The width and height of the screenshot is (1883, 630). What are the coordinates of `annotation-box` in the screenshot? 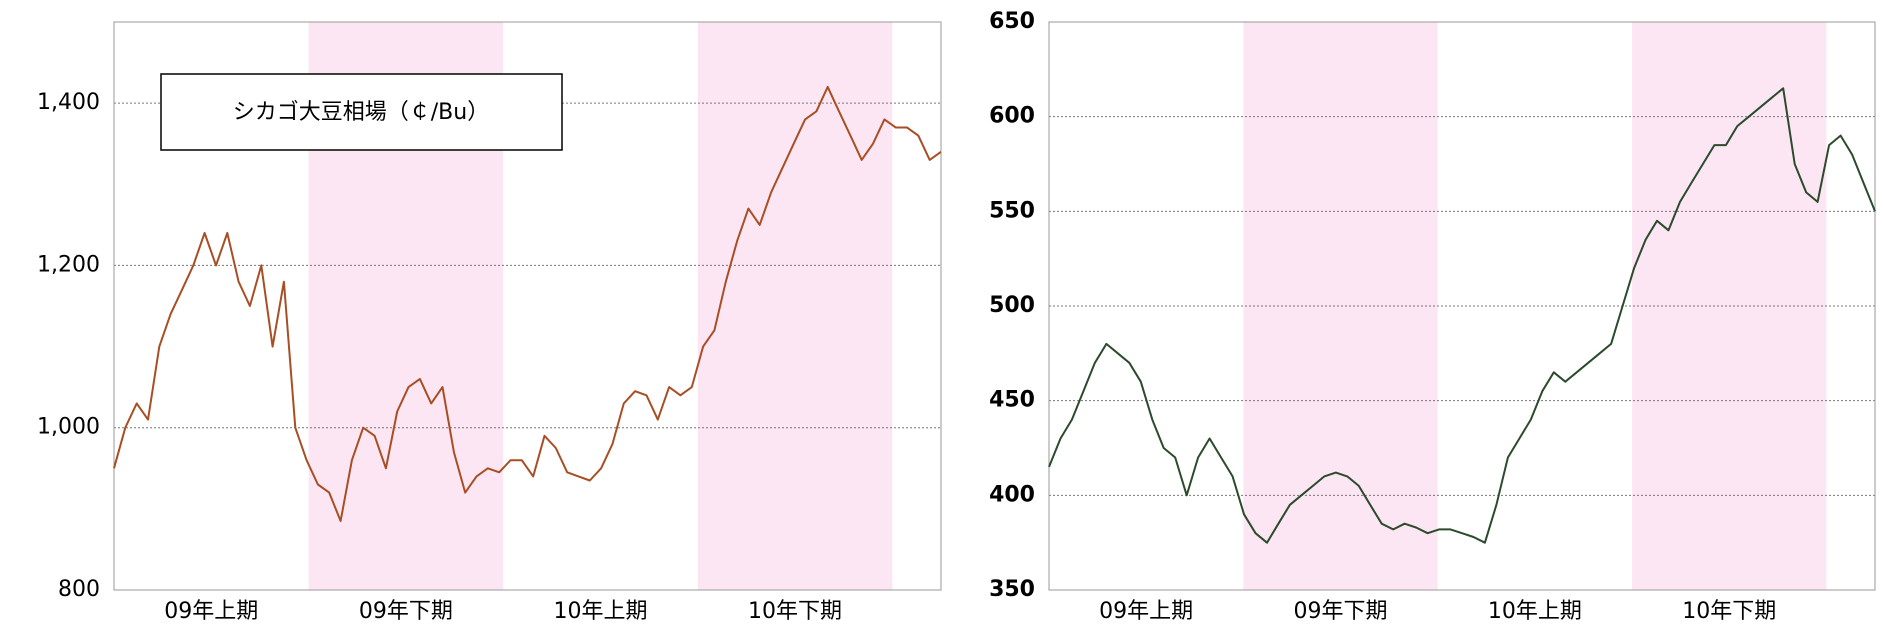 It's located at (361, 112).